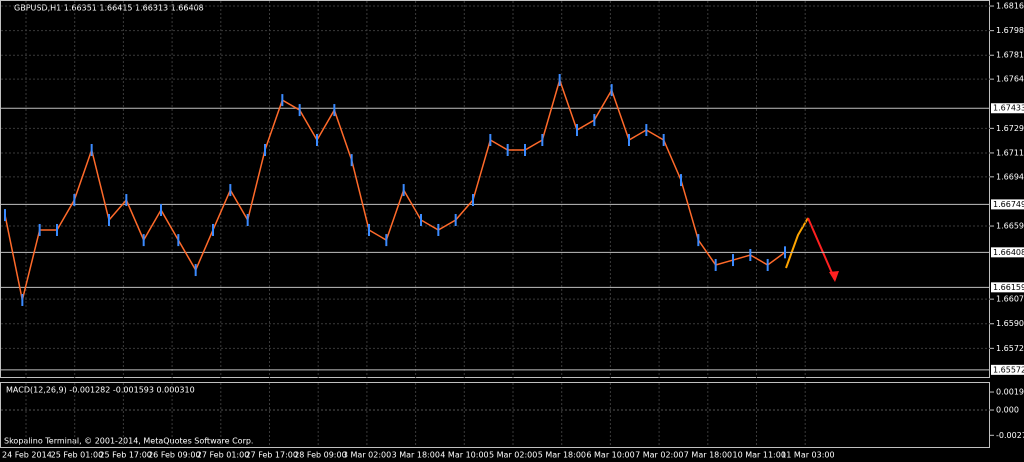 The height and width of the screenshot is (462, 1024). I want to click on price-label: 1.67115, so click(1010, 152).